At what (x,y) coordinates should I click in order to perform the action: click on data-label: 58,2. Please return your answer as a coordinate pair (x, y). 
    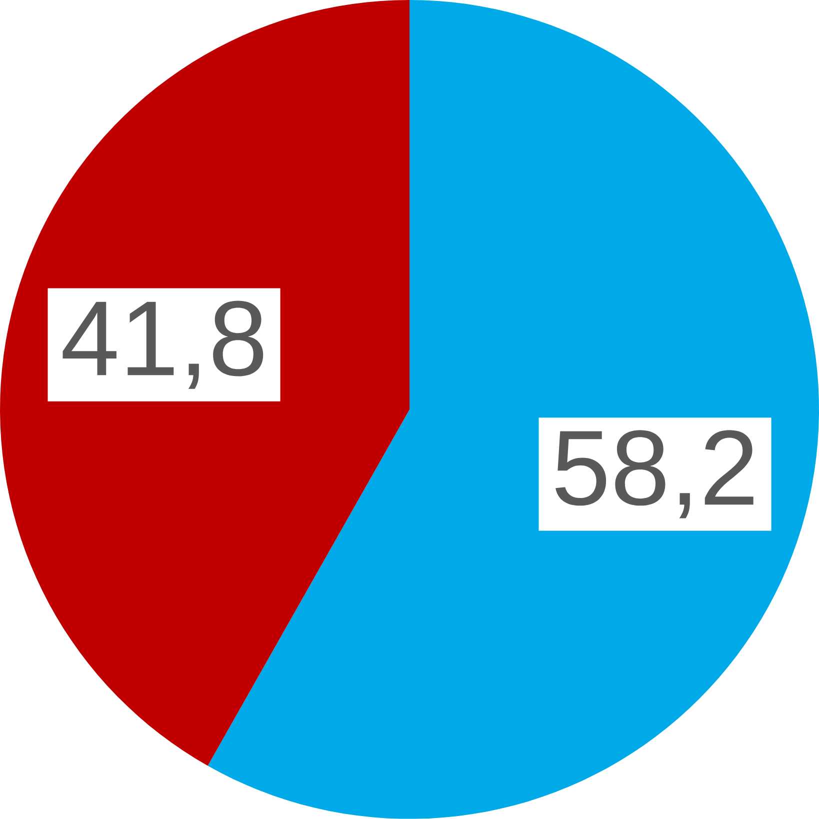
    Looking at the image, I should click on (655, 474).